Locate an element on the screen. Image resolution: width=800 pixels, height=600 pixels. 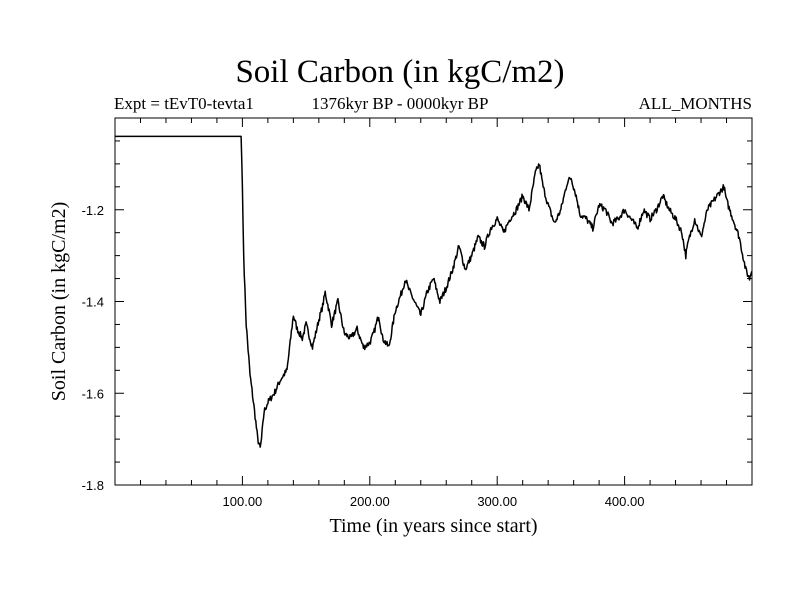
y-axis-label: Soil Carbon (in kgC/m2) is located at coordinates (59, 301).